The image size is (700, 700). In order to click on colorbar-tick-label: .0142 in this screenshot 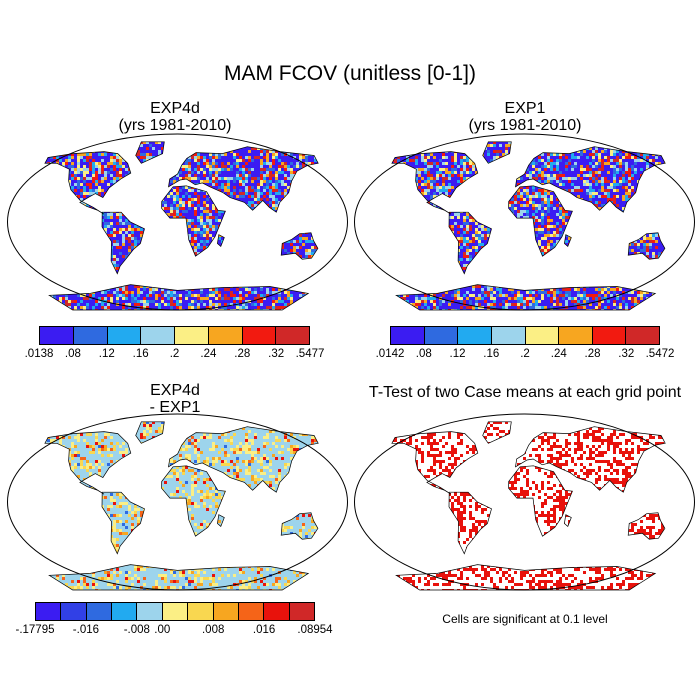, I will do `click(390, 354)`.